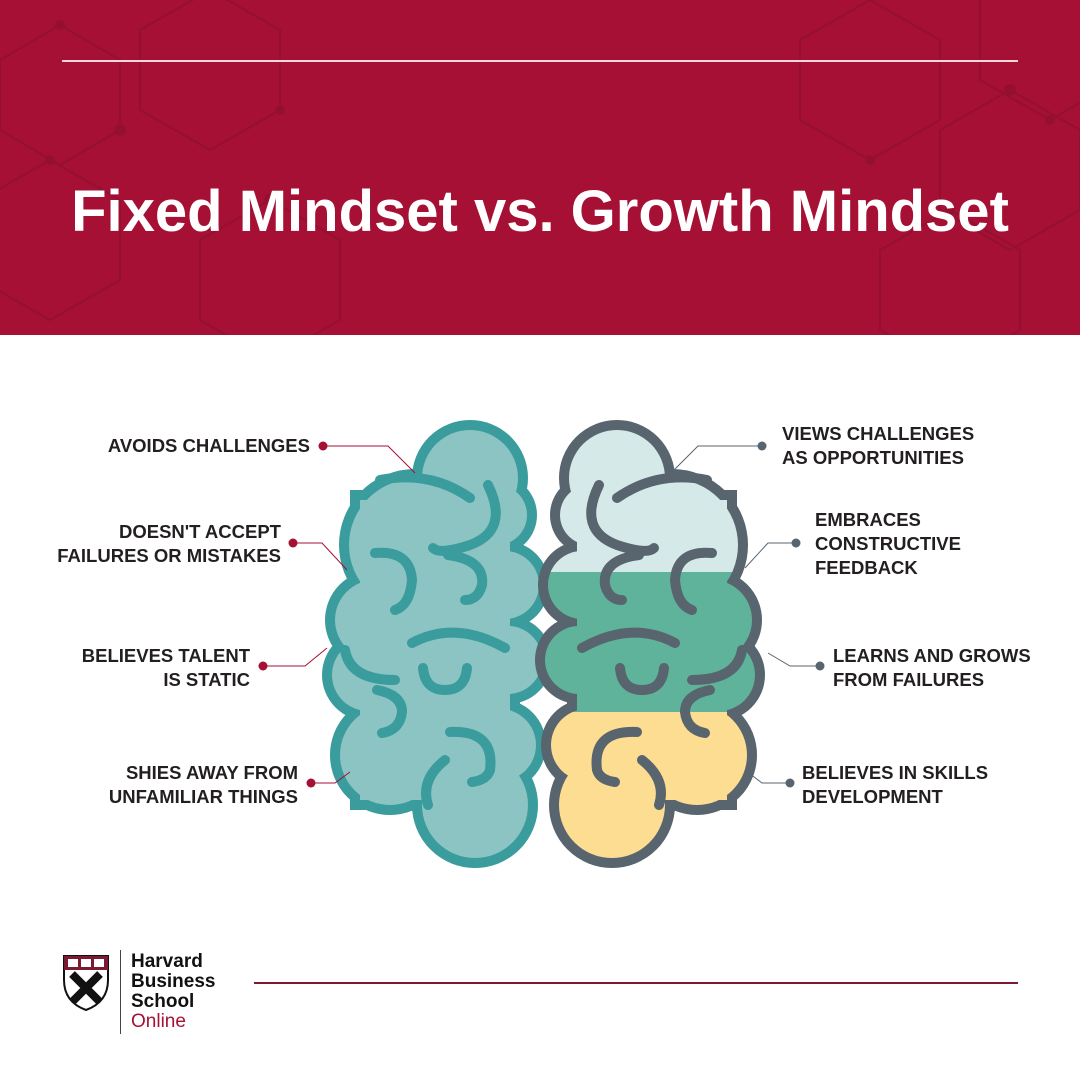  Describe the element at coordinates (169, 543) in the screenshot. I see `fixed-item-doesnt-accept-failures: DOESN'T ACCEPT FAILURES OR MISTAKES` at that location.